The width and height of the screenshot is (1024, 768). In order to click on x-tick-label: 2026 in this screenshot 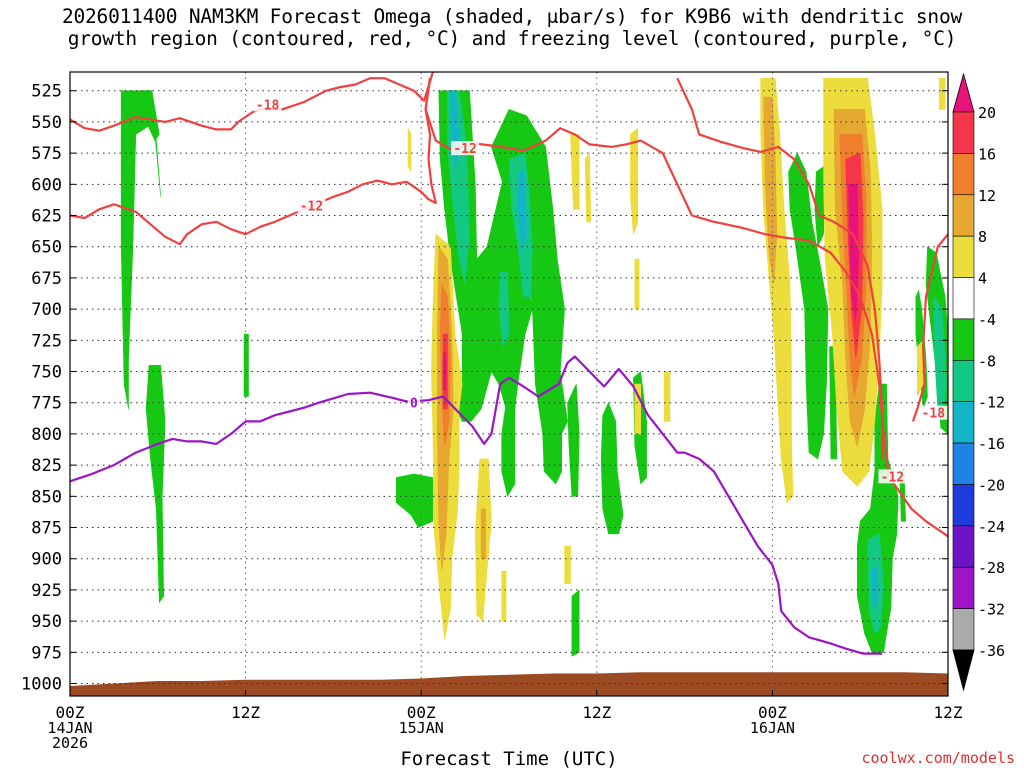, I will do `click(70, 743)`.